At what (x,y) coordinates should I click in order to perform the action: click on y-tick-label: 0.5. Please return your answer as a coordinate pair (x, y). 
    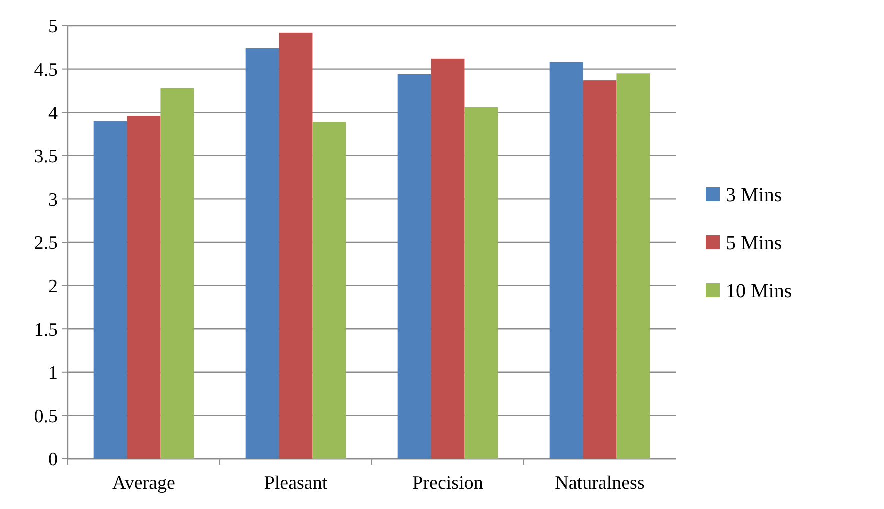
    Looking at the image, I should click on (46, 417).